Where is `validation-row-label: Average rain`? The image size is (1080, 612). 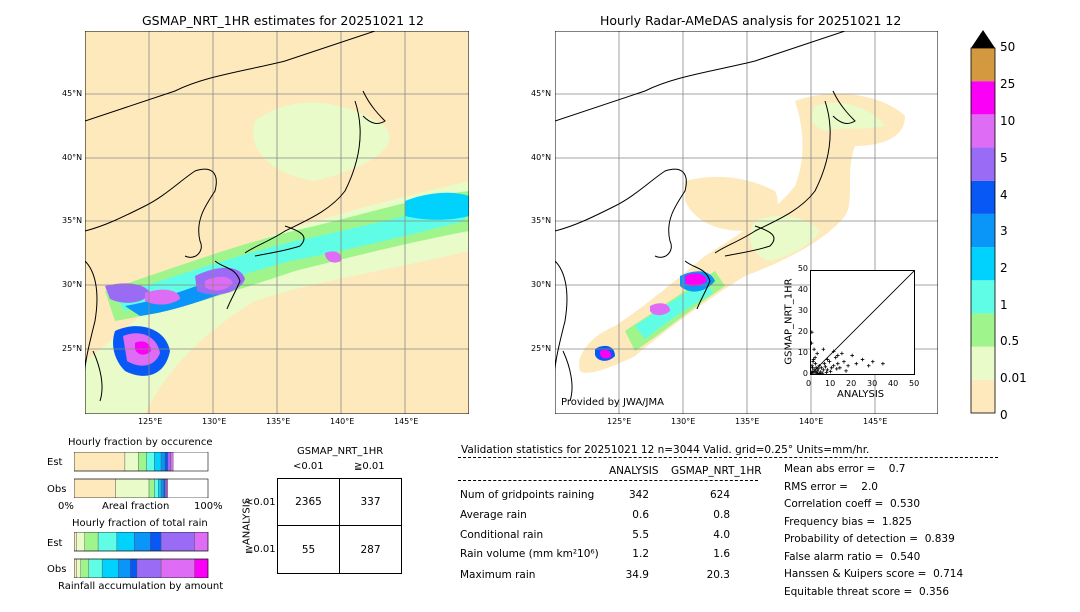
validation-row-label: Average rain is located at coordinates (493, 515).